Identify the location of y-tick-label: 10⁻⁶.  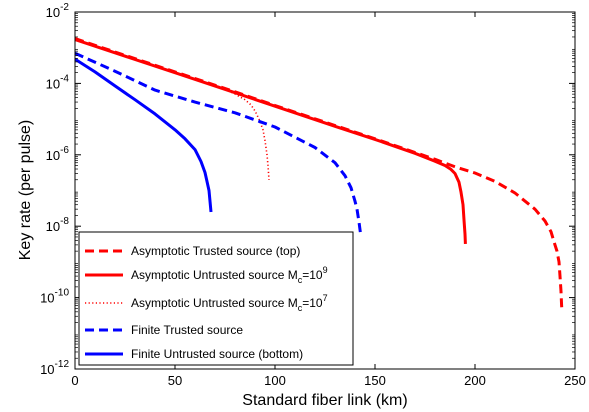
(58, 154).